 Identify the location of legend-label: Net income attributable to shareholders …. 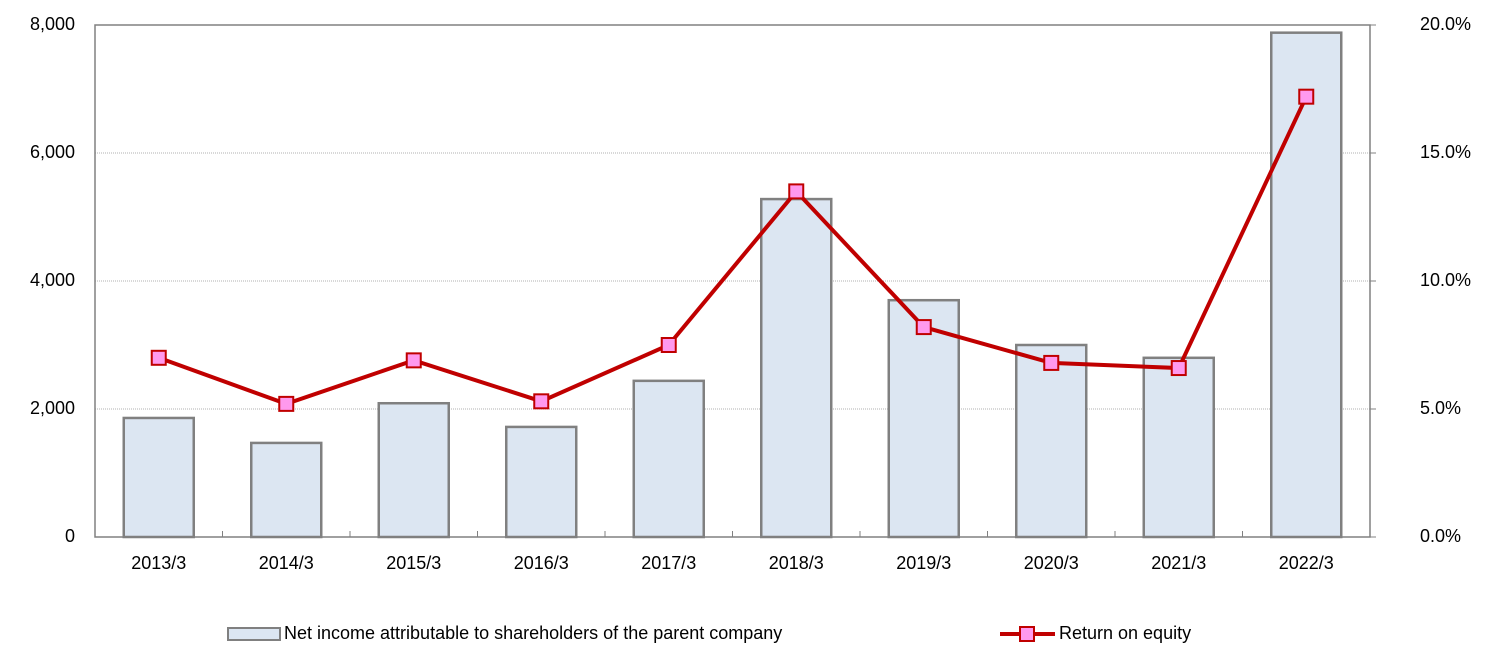
(533, 633).